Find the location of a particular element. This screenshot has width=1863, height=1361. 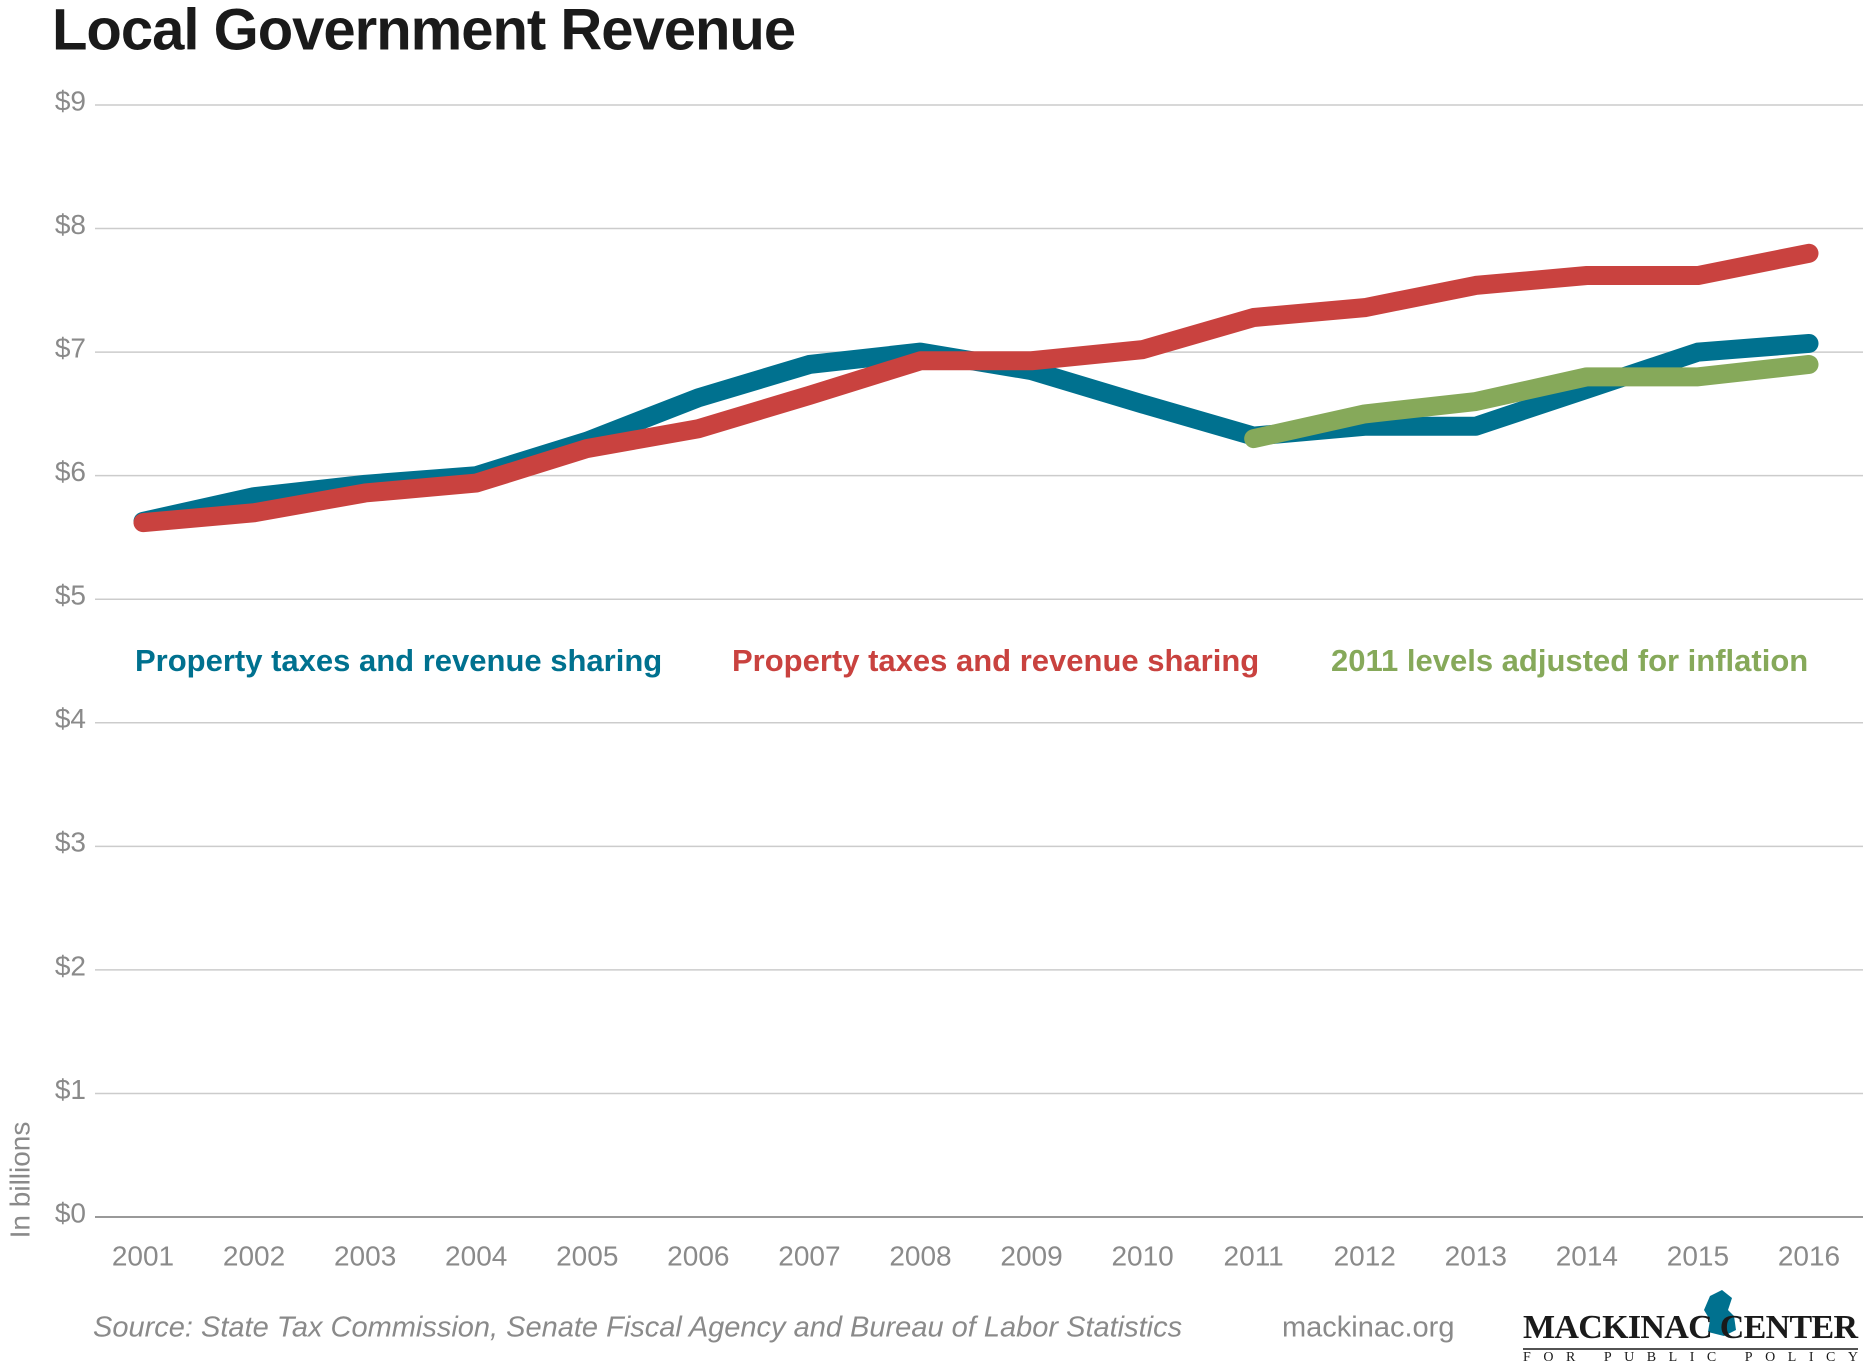

x-tick-label: 2015 is located at coordinates (1698, 1255).